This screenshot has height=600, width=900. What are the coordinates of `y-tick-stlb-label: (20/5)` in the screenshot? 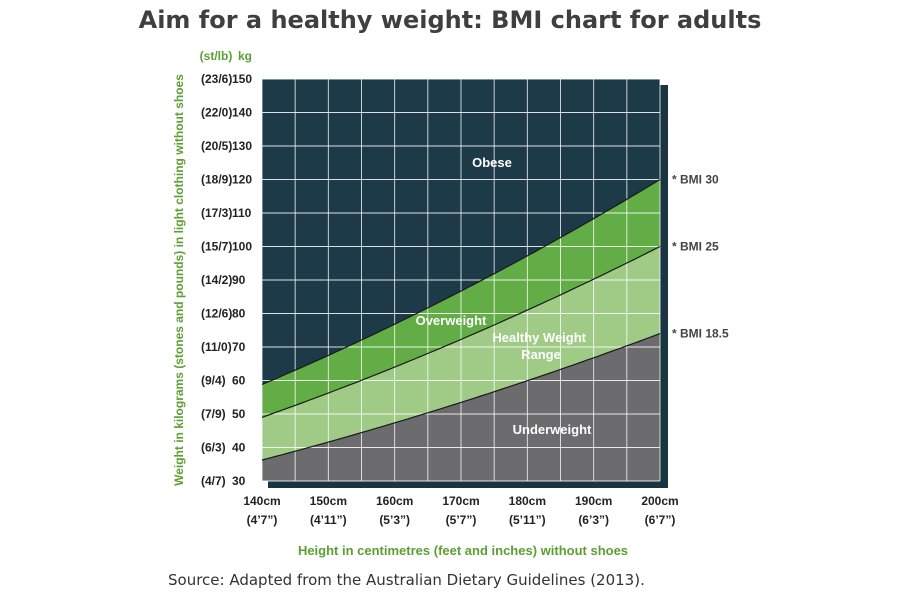 It's located at (216, 146).